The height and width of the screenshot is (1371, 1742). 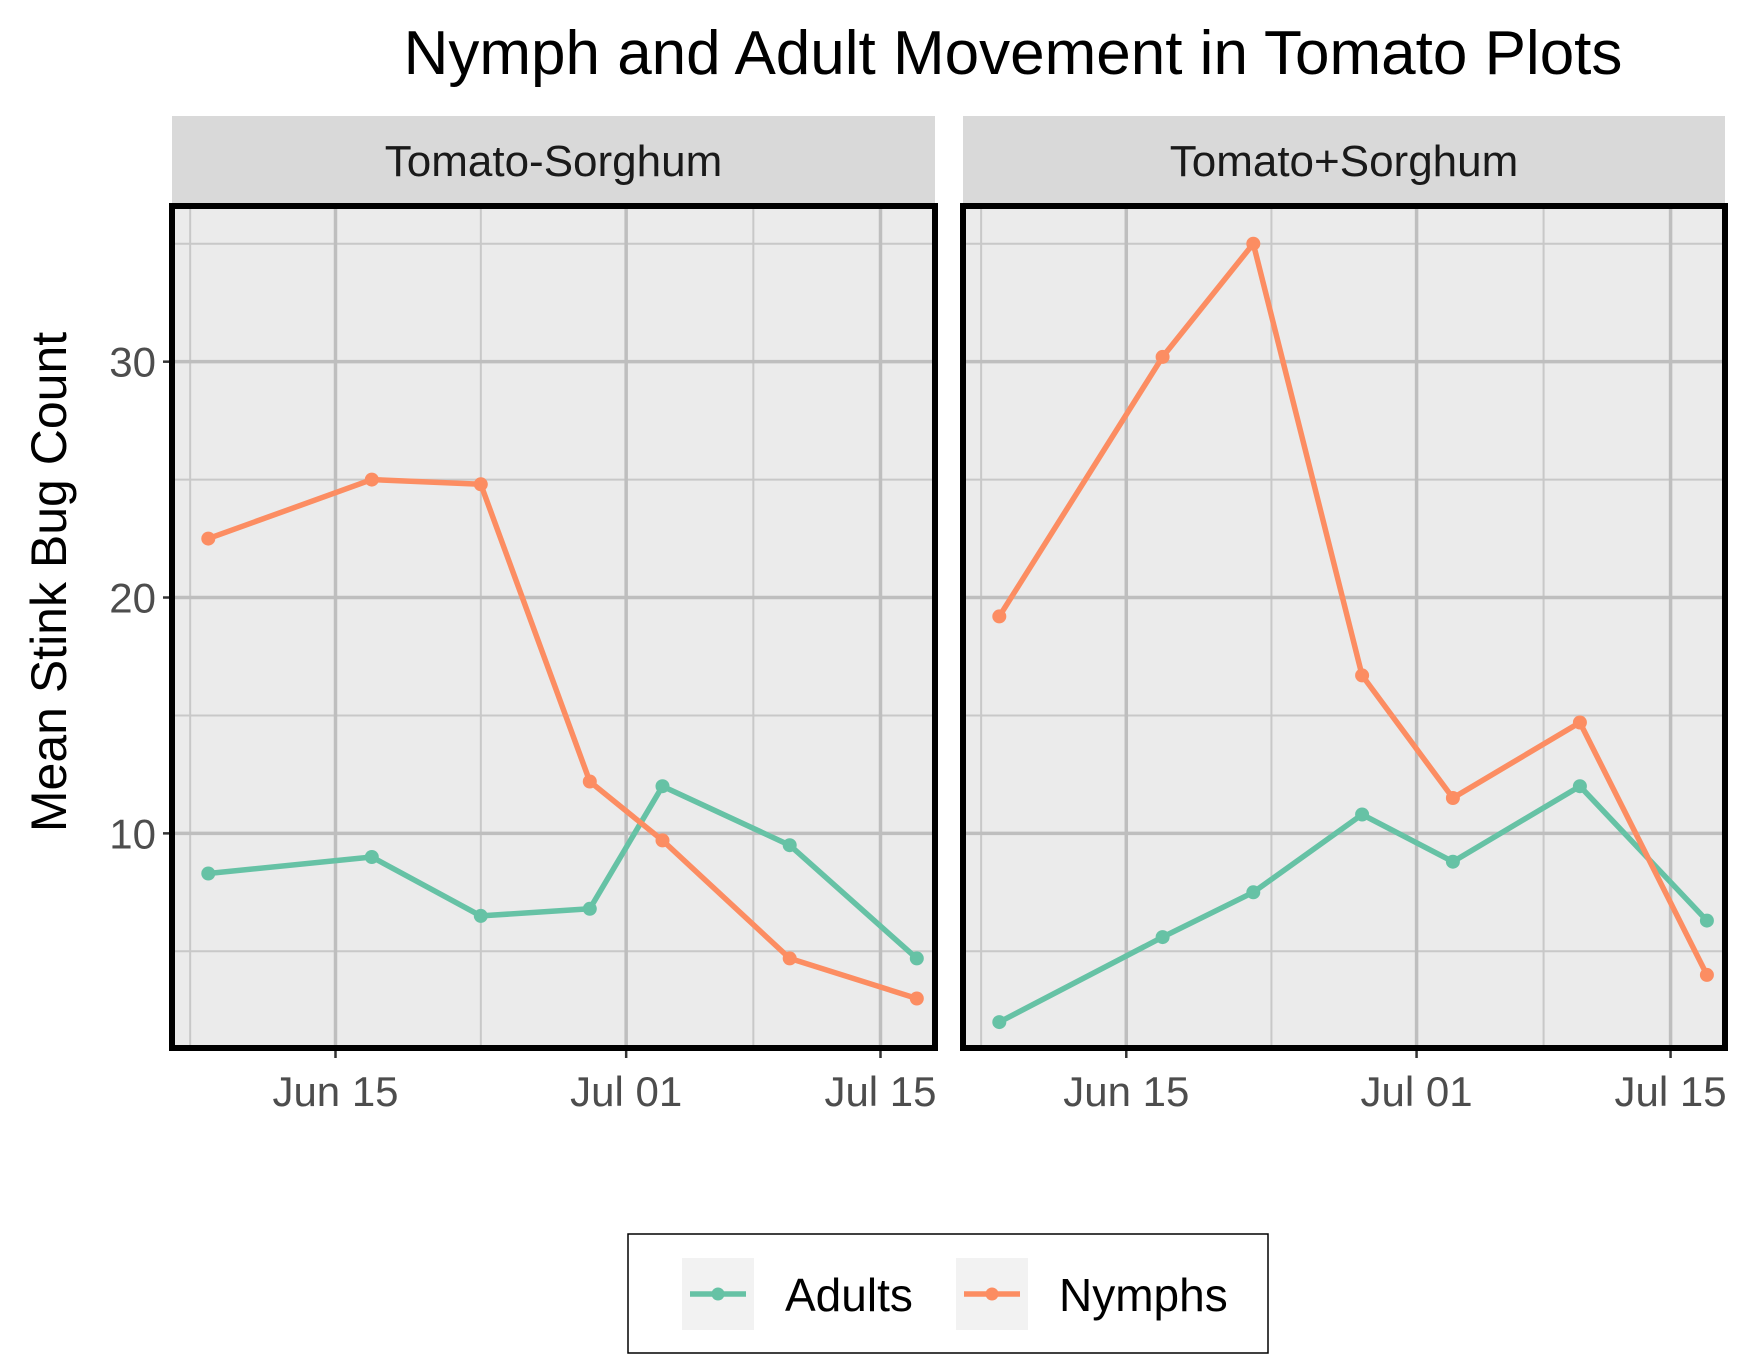 I want to click on panel-strip-label: Tomato+Sorghum, so click(x=1344, y=161).